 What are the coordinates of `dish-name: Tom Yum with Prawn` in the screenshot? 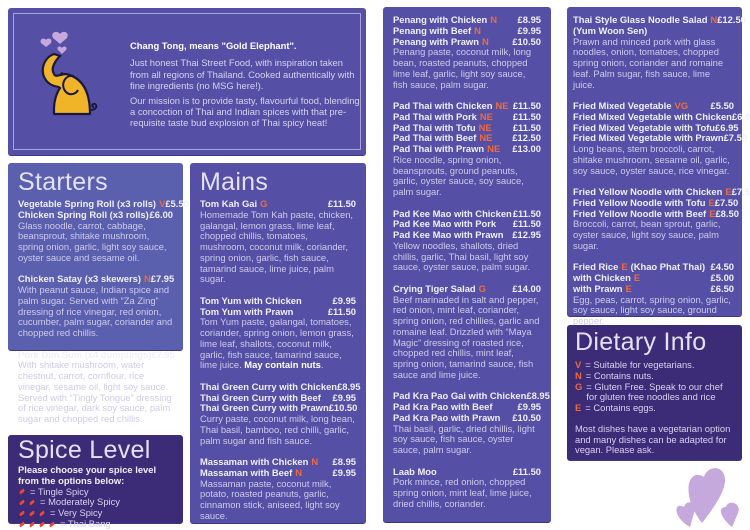 It's located at (247, 311).